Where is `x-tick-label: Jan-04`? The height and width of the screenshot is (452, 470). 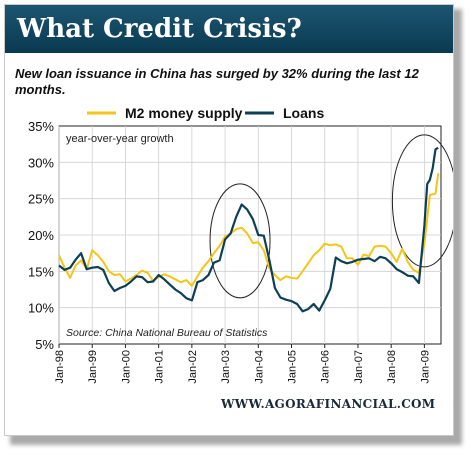
x-tick-label: Jan-04 is located at coordinates (259, 367).